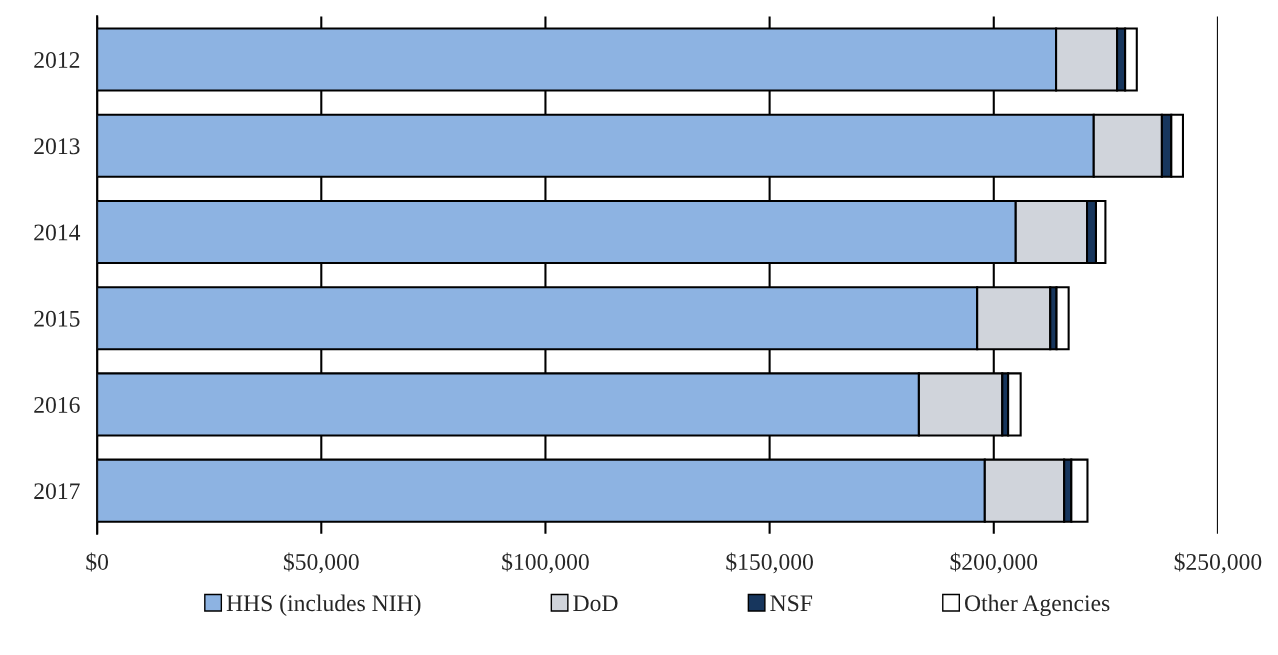 The image size is (1278, 655). Describe the element at coordinates (1037, 605) in the screenshot. I see `legend-label: Other Agencies` at that location.